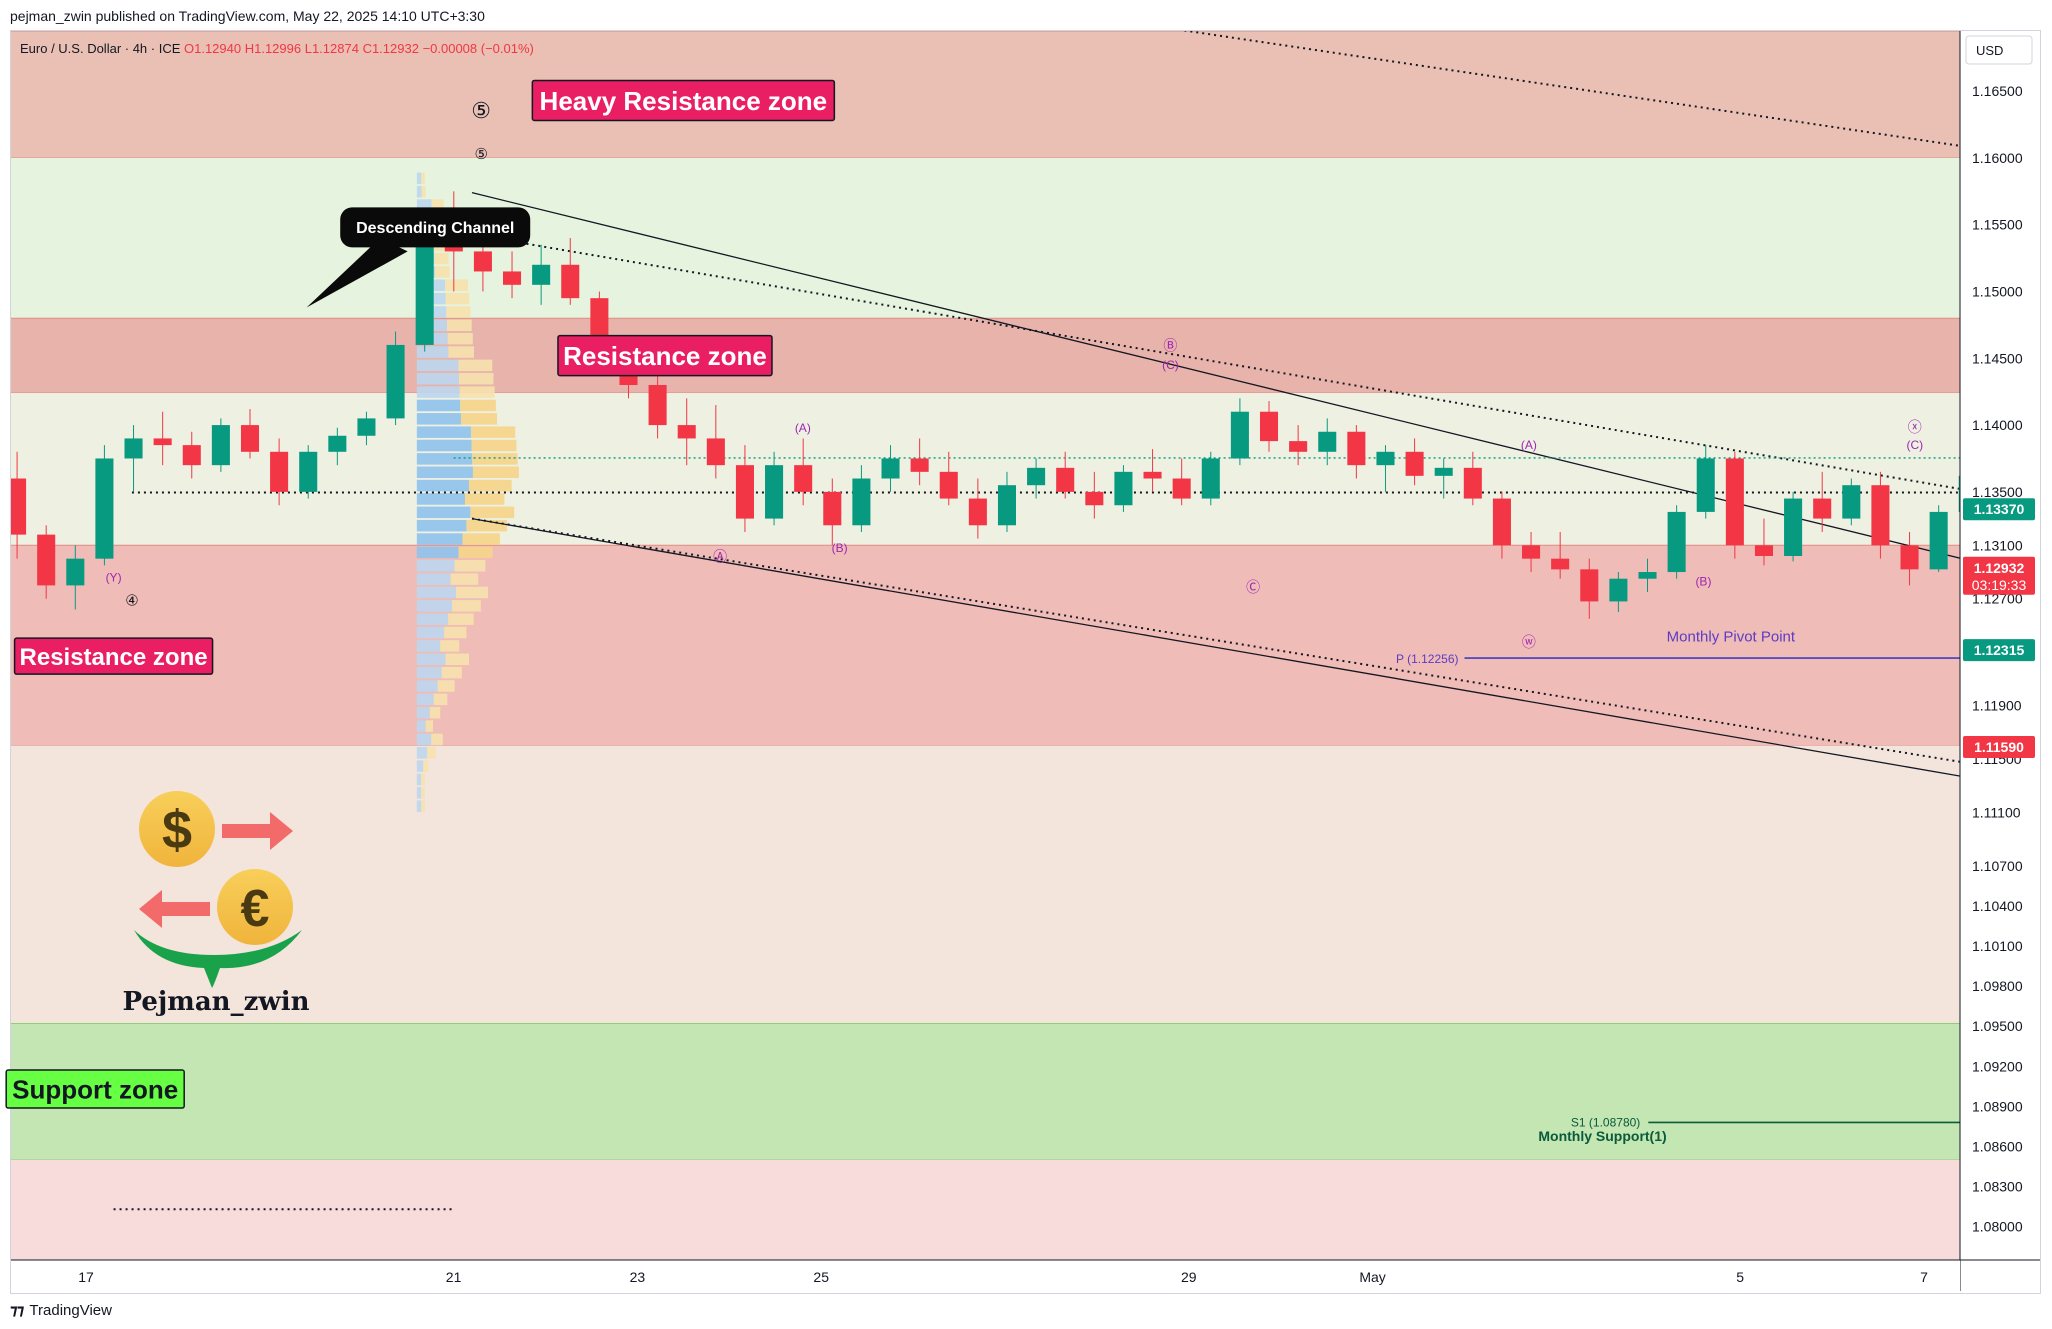  What do you see at coordinates (1997, 946) in the screenshot?
I see `price-tick-label: 1.10100` at bounding box center [1997, 946].